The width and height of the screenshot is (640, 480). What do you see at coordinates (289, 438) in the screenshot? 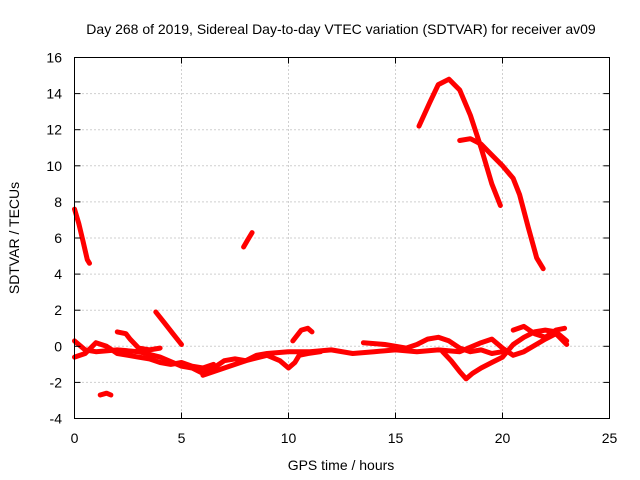
I see `x-tick-label: 10` at bounding box center [289, 438].